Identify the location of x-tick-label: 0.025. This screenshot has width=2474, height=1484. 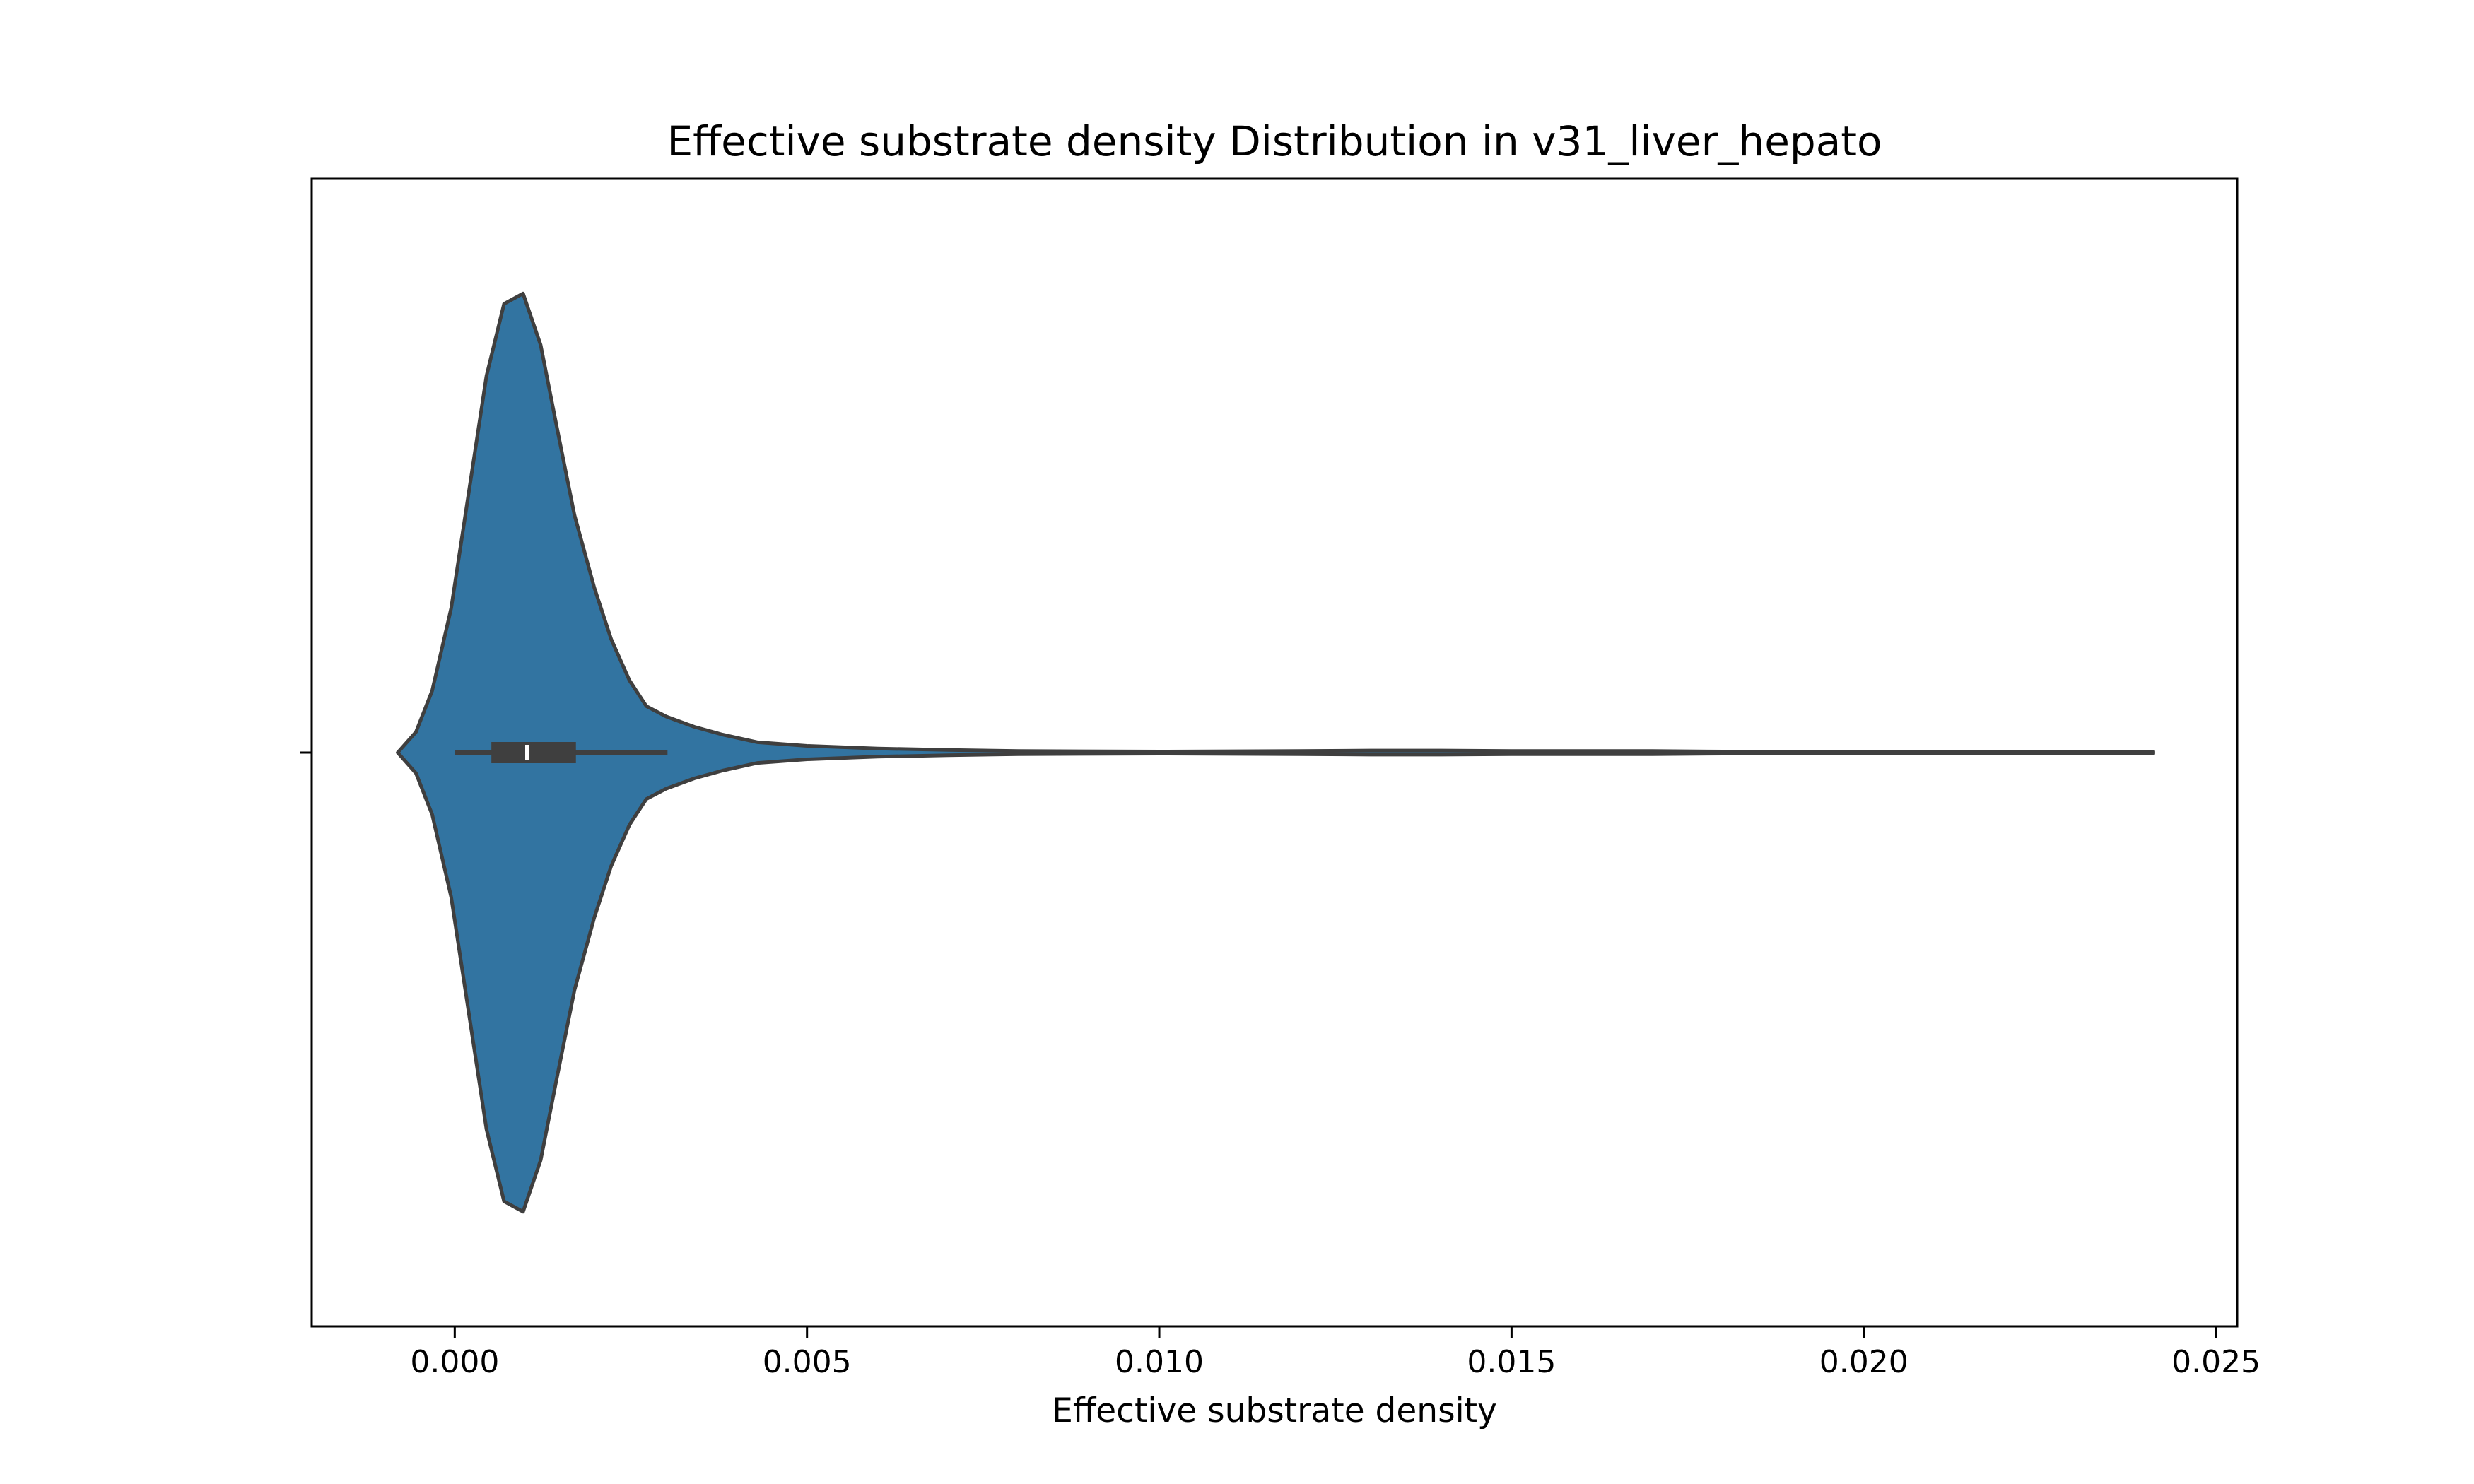
(2216, 1362).